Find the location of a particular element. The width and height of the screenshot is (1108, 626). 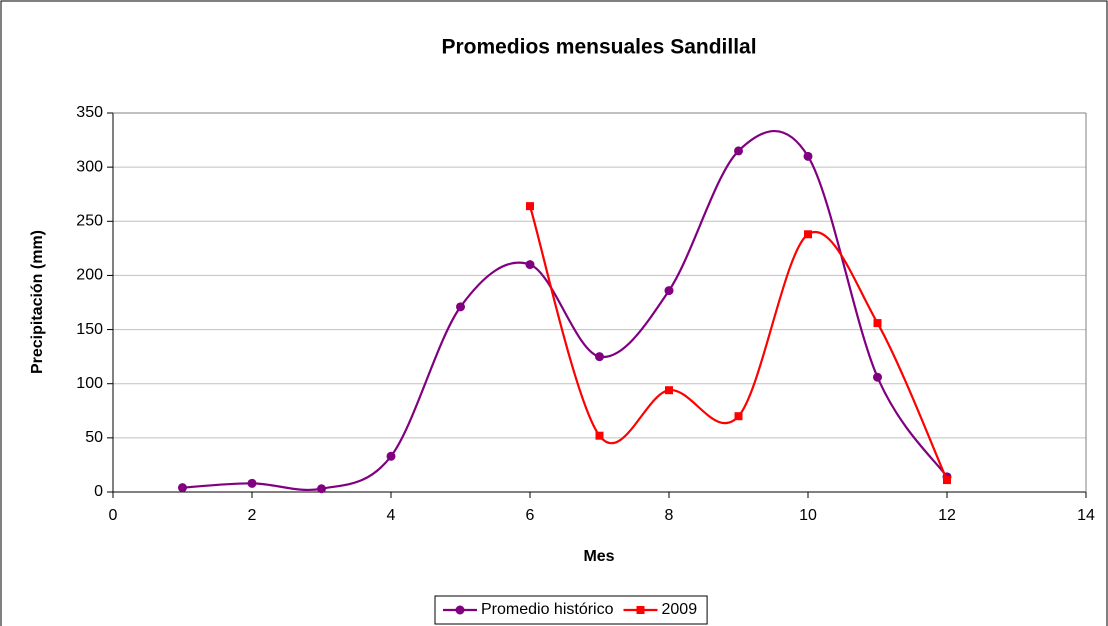

legend: Promedio histórico 2009 is located at coordinates (571, 610).